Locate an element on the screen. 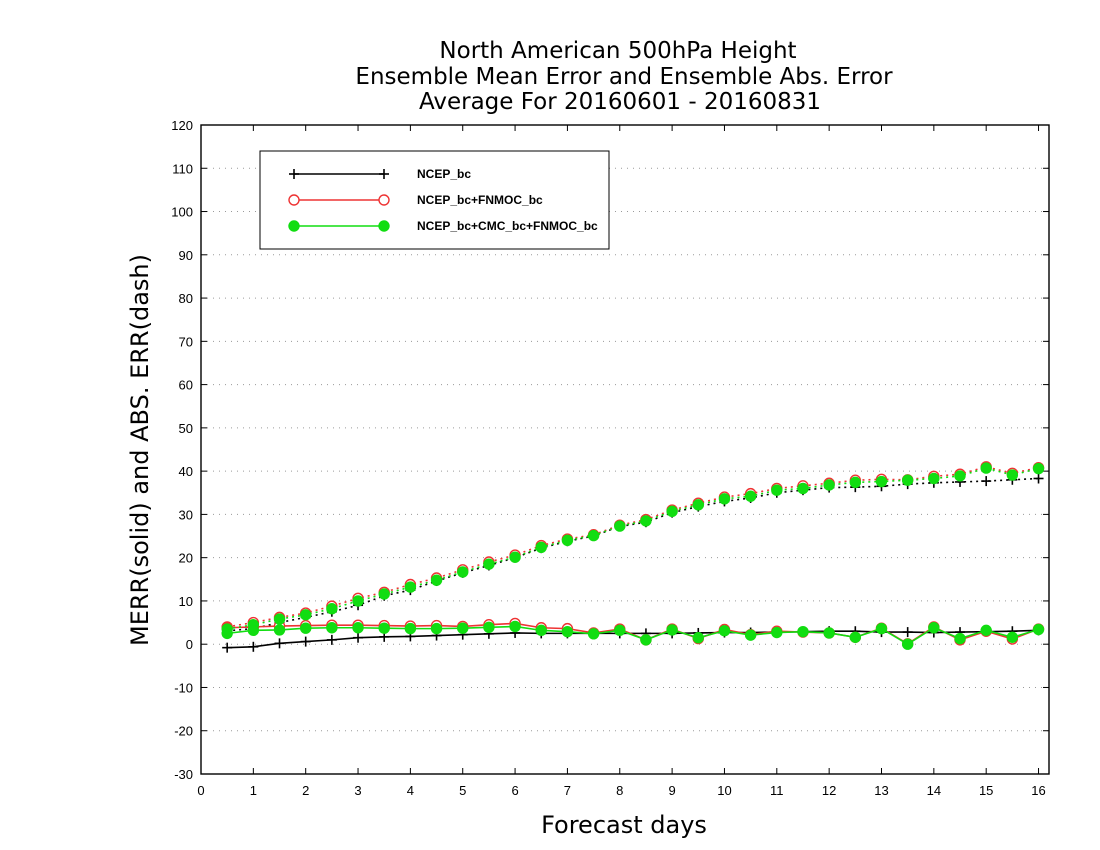 Image resolution: width=1100 pixels, height=850 pixels. y-tick-label: 20 is located at coordinates (186, 558).